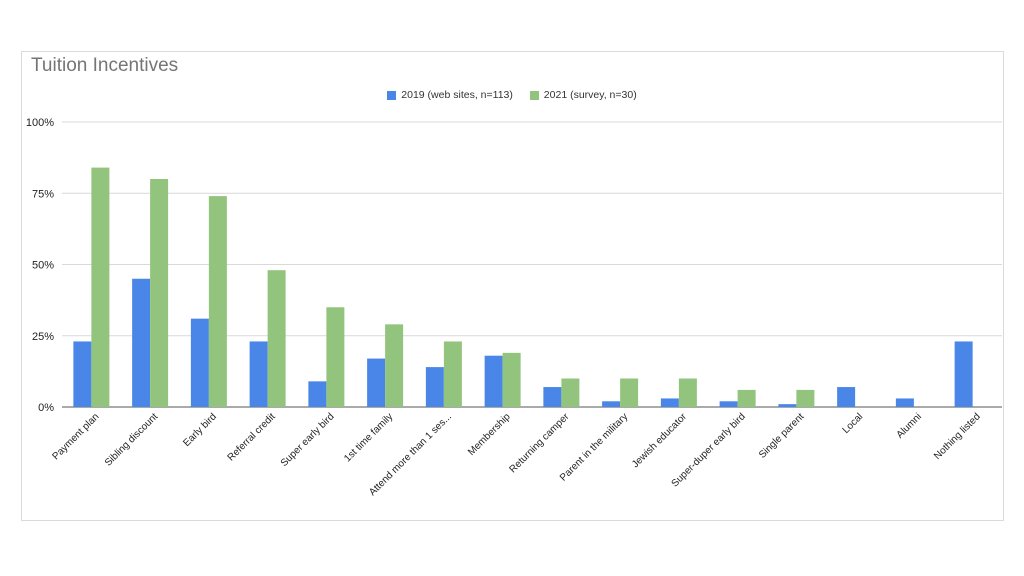 This screenshot has width=1024, height=576. What do you see at coordinates (853, 423) in the screenshot?
I see `x-tick-label: Local` at bounding box center [853, 423].